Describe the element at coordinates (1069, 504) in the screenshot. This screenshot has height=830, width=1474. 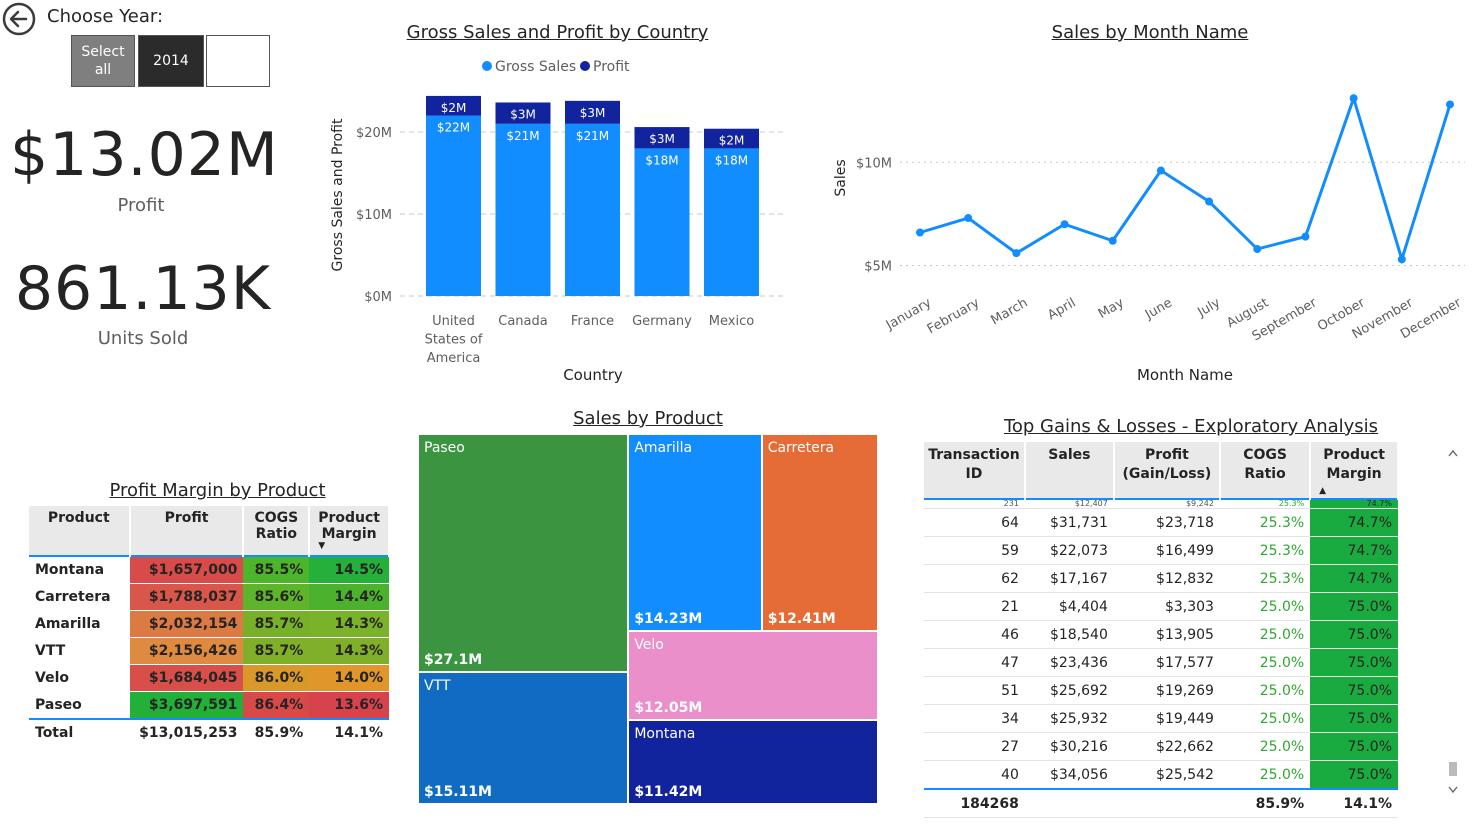
I see `partial-sales: $12,407` at that location.